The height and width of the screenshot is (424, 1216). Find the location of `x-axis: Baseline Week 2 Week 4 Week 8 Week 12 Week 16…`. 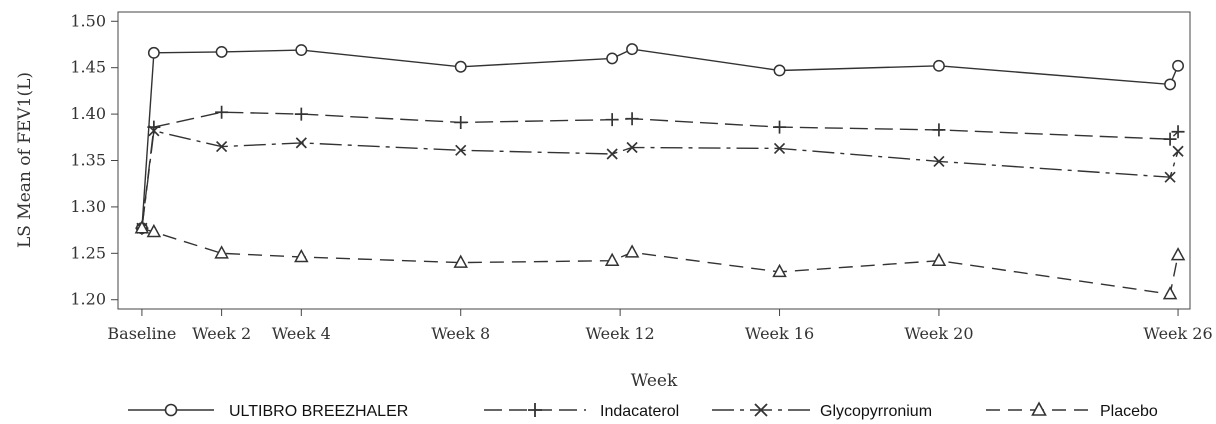

x-axis: Baseline Week 2 Week 4 Week 8 Week 12 Week 16… is located at coordinates (660, 326).